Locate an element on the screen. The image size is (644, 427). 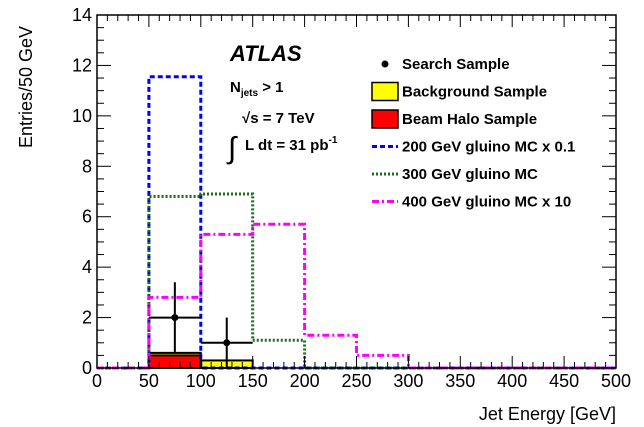
legend-entry-beam-halo-sample: Beam Halo Sample is located at coordinates (454, 119).